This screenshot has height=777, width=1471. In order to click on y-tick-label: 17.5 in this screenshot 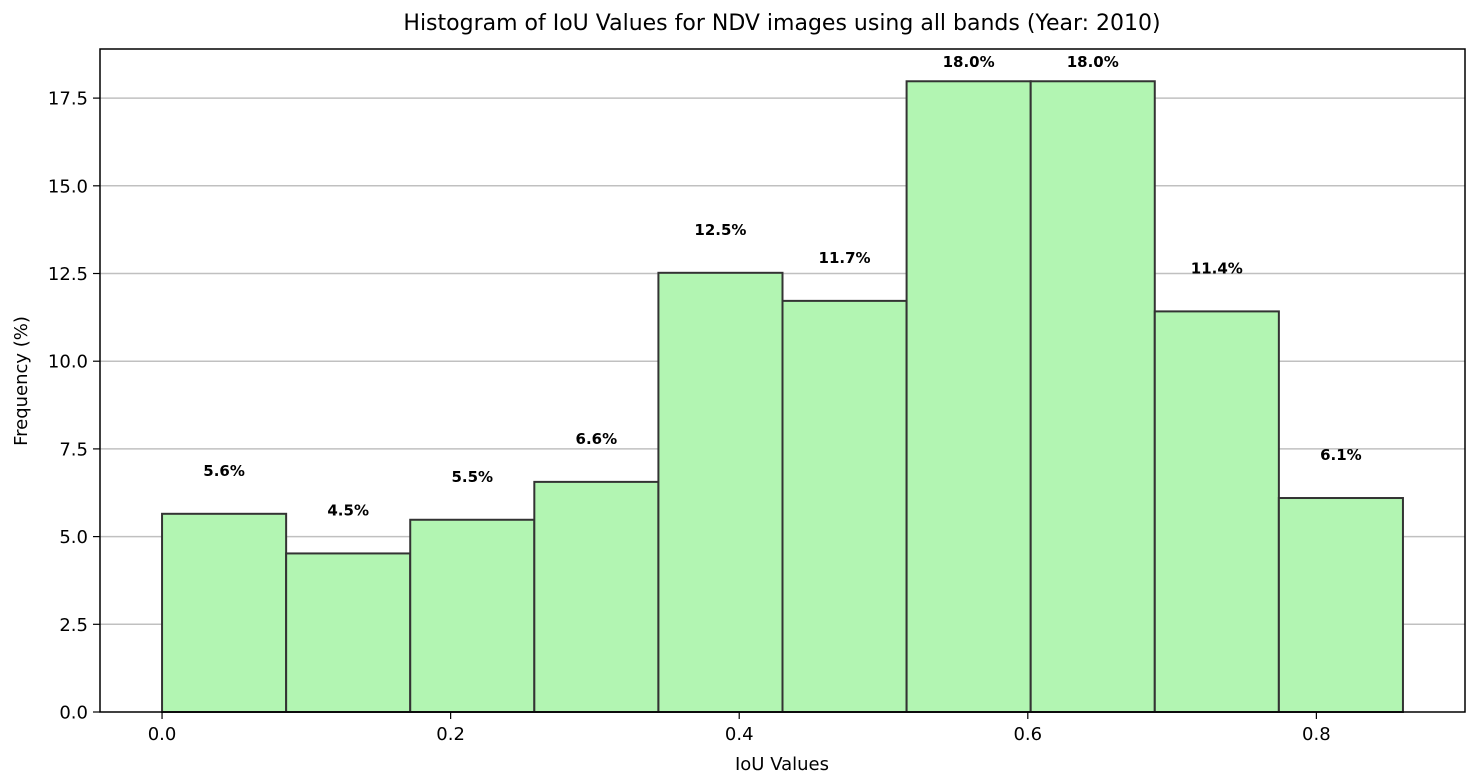, I will do `click(68, 99)`.